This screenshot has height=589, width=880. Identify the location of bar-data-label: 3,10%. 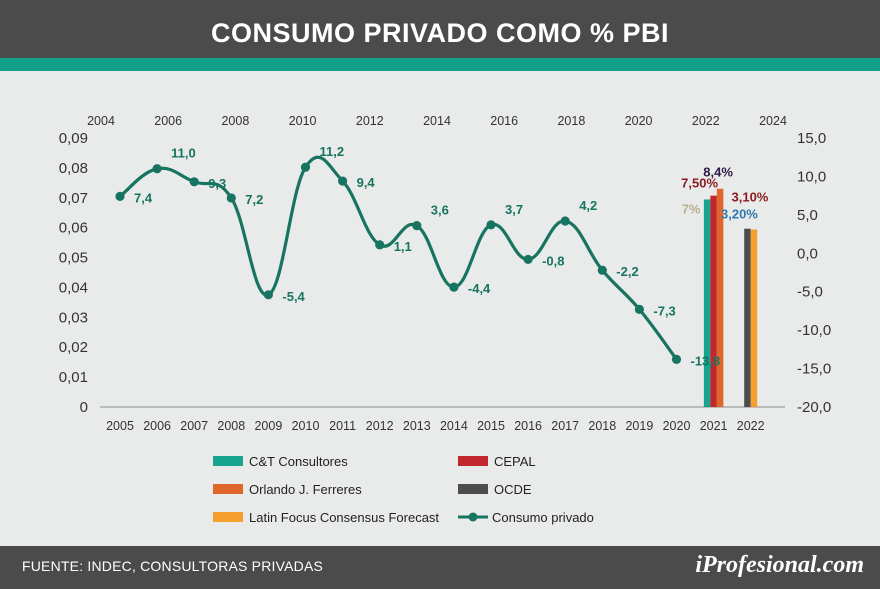
(750, 196).